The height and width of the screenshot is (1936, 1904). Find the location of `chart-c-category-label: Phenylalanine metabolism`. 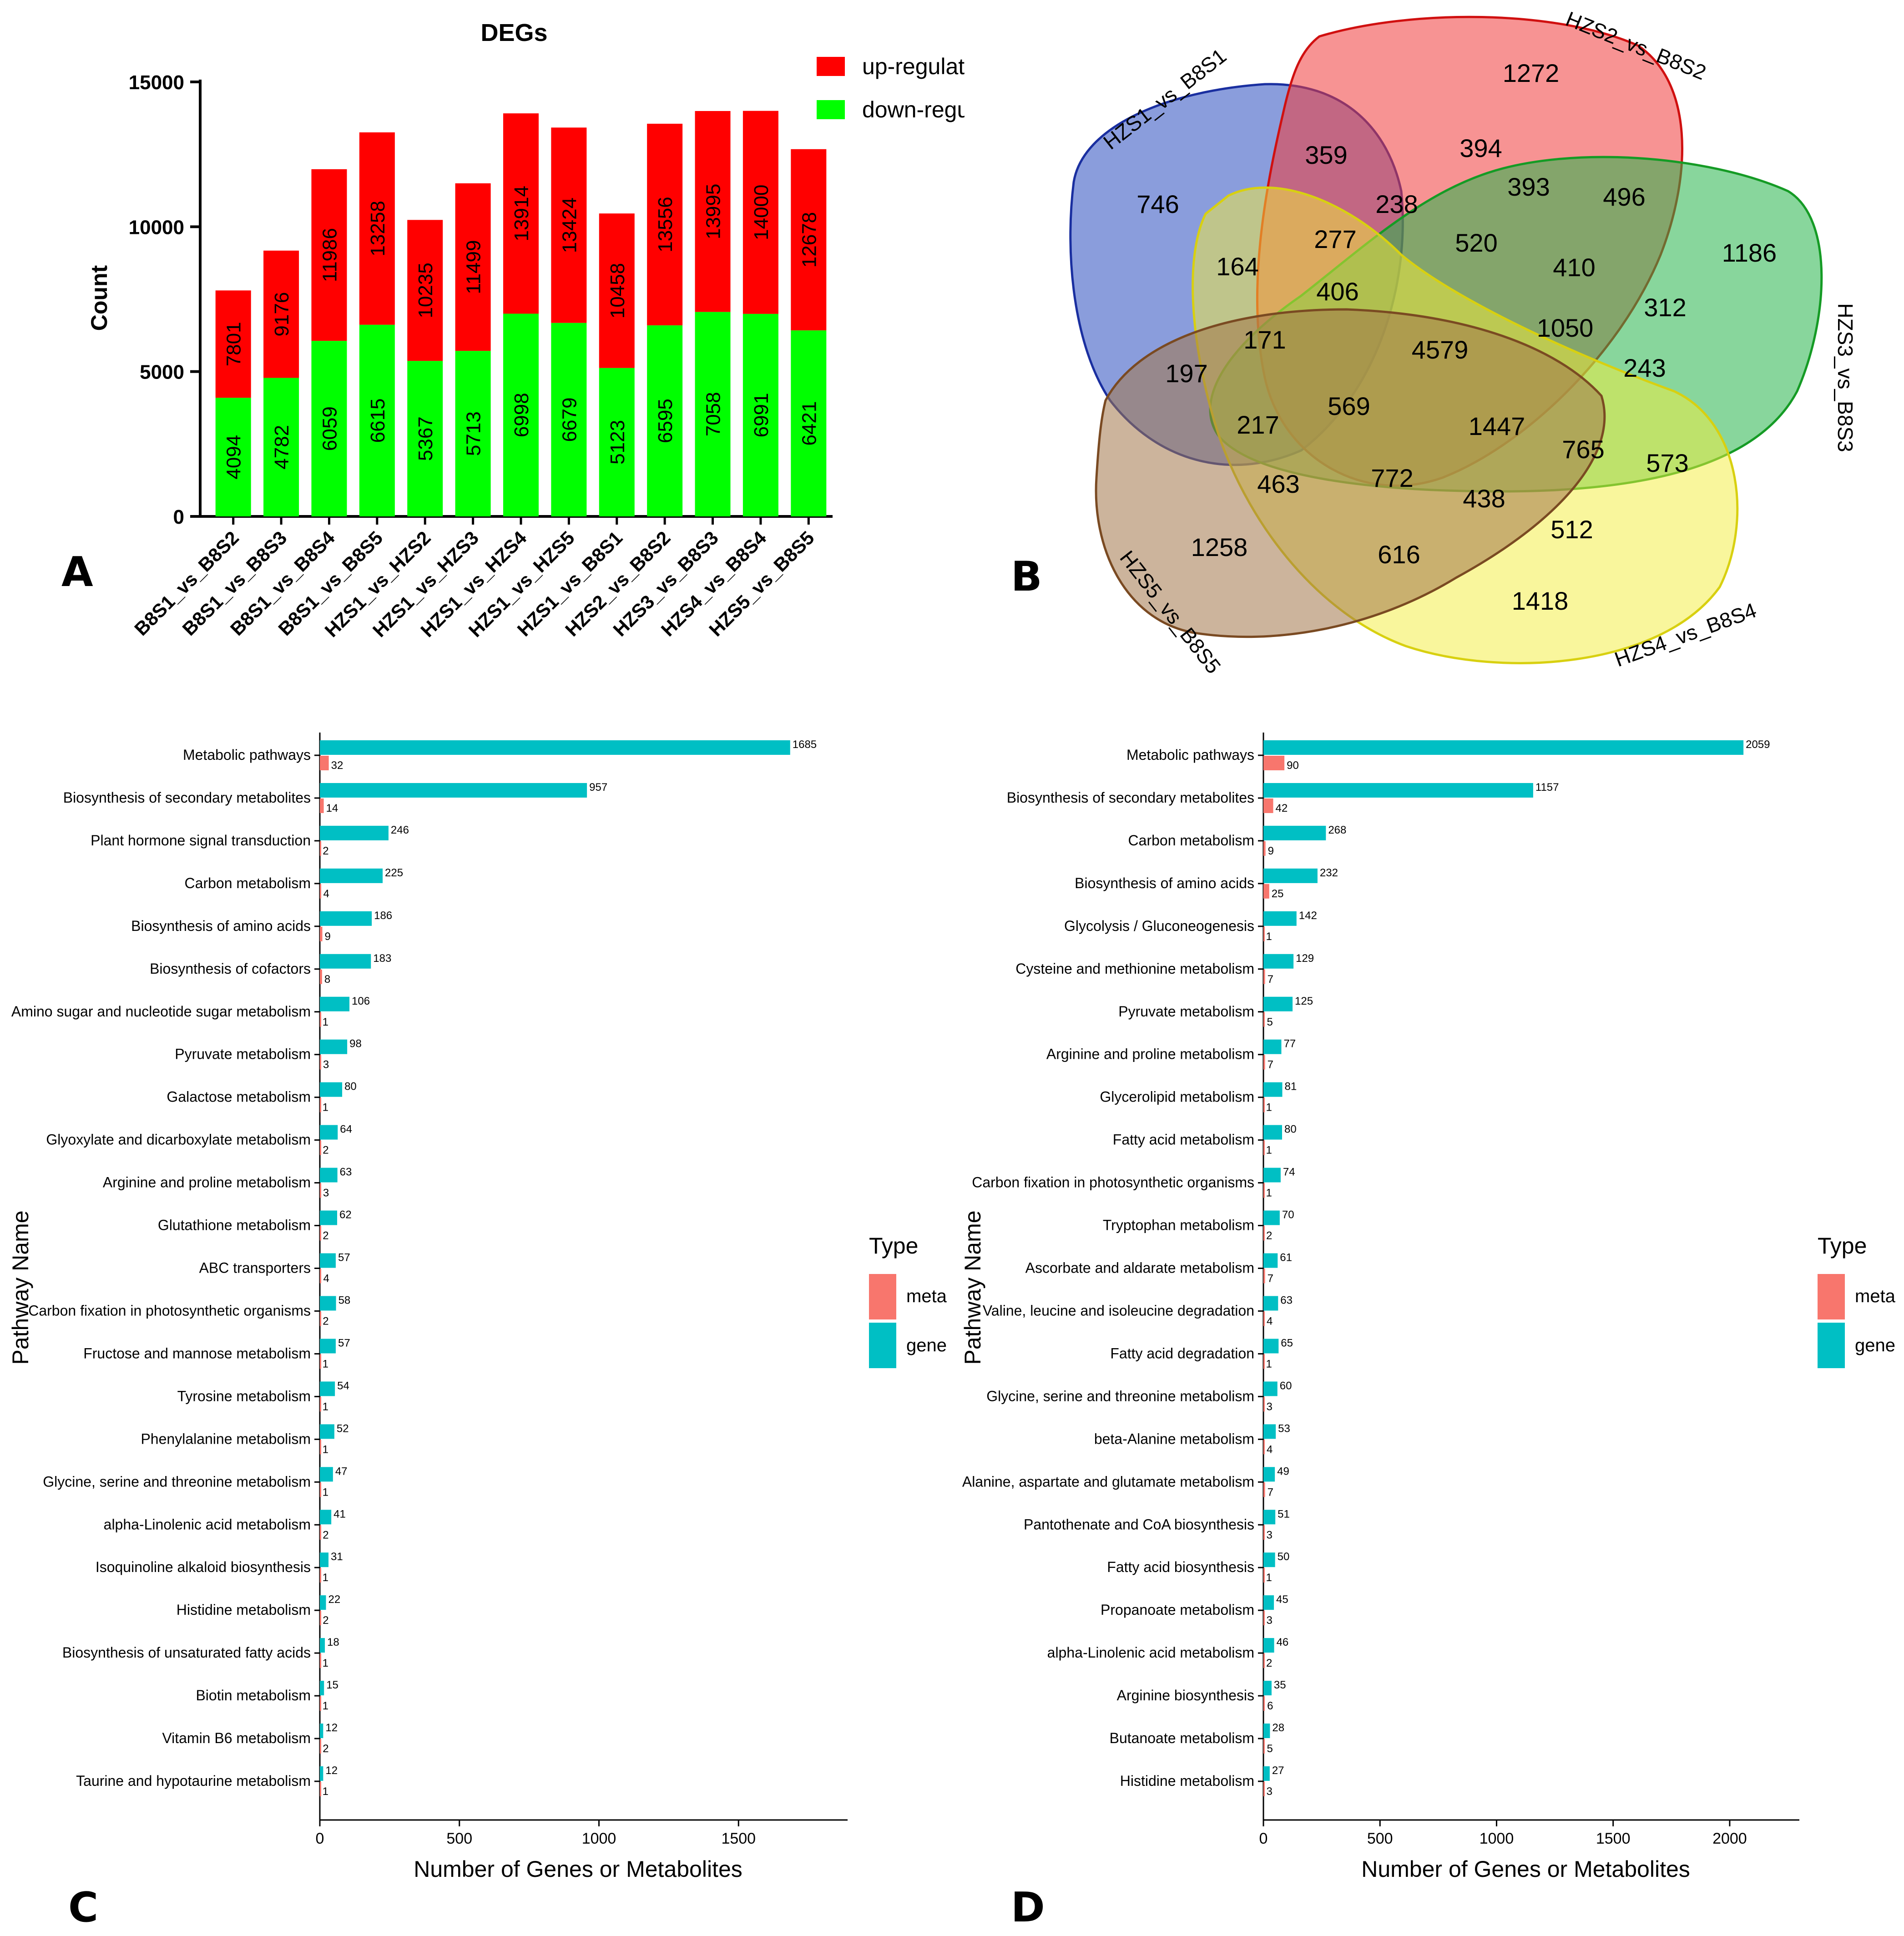

chart-c-category-label: Phenylalanine metabolism is located at coordinates (226, 1439).